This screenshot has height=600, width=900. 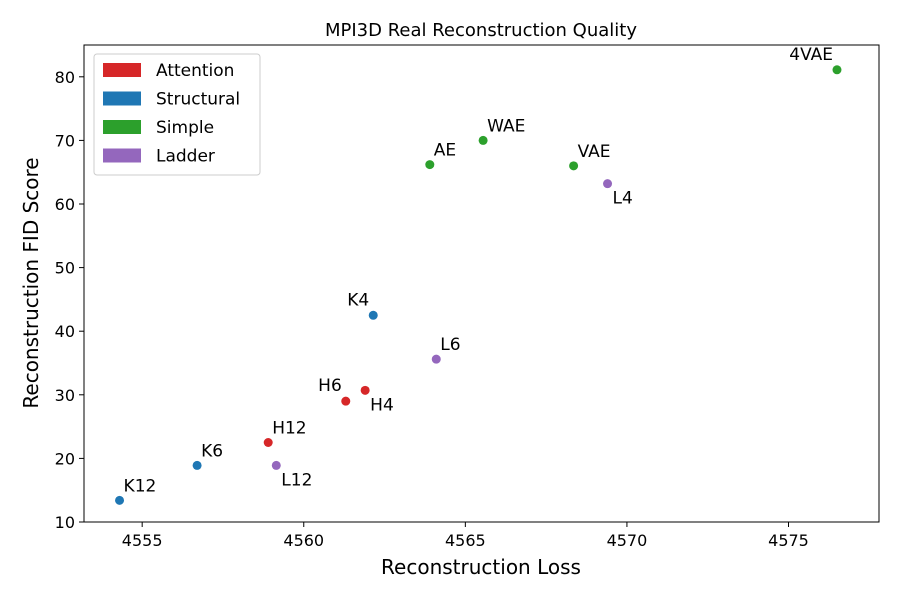 I want to click on x-tick-label: 4555, so click(x=142, y=540).